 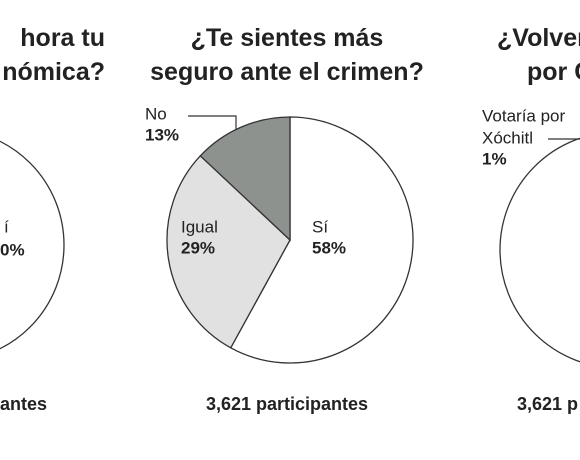 What do you see at coordinates (320, 226) in the screenshot?
I see `slice-label: Sí` at bounding box center [320, 226].